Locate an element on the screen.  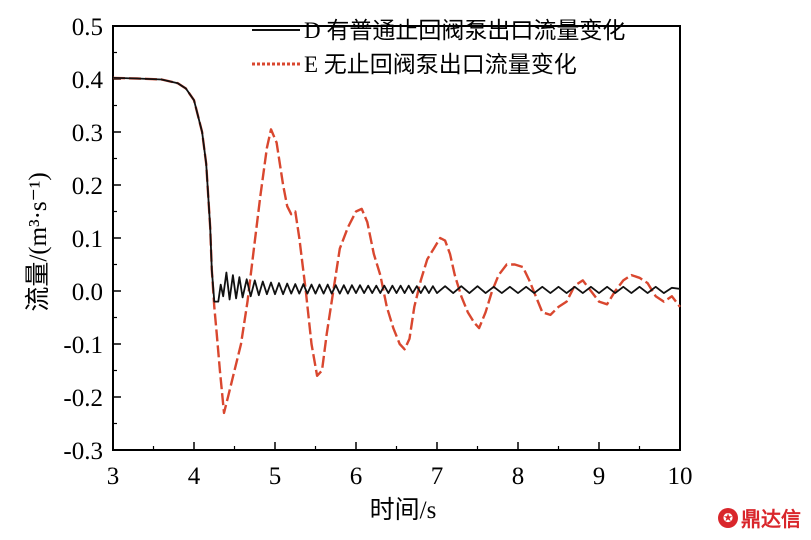
y-tick-label: 0.1 is located at coordinates (87, 239).